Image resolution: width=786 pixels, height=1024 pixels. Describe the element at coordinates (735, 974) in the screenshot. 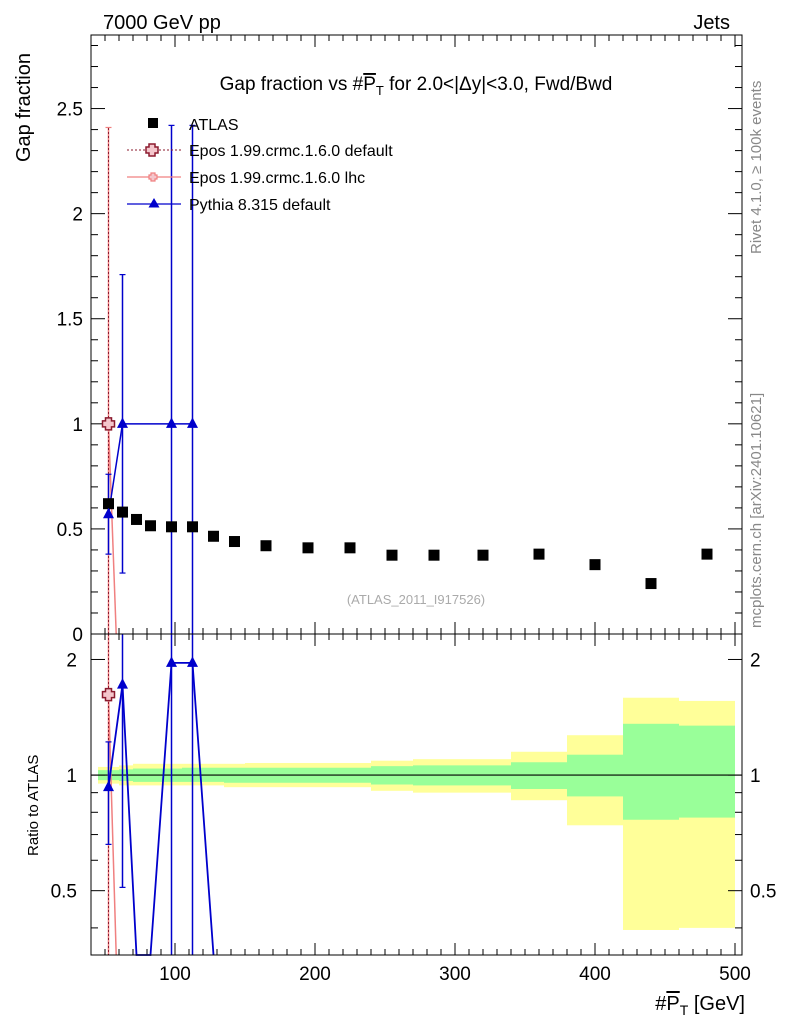

I see `x-tick-label-500: 500` at that location.